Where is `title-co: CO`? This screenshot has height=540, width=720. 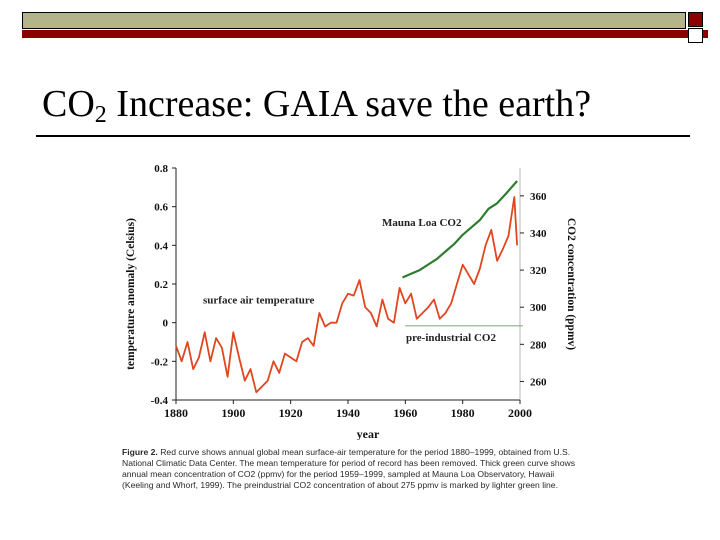
title-co: CO is located at coordinates (68, 104).